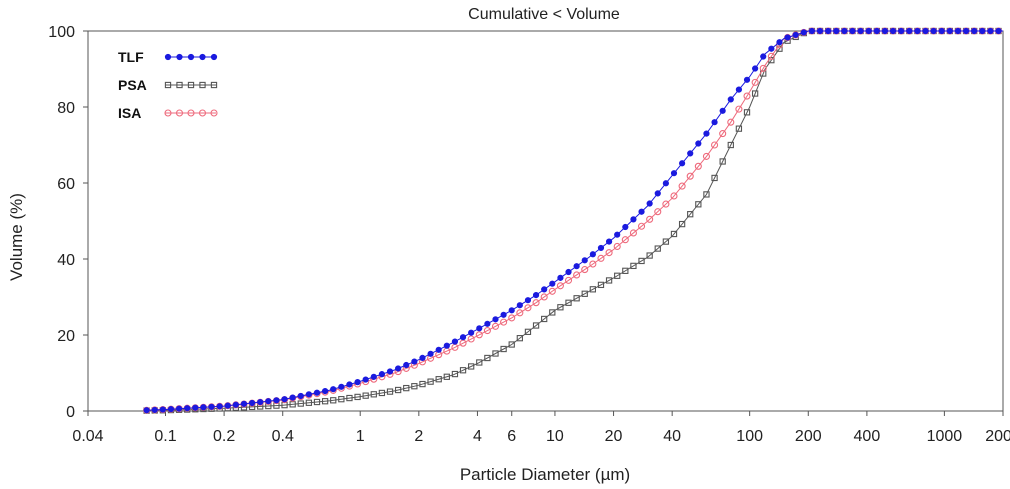 The width and height of the screenshot is (1010, 489). Describe the element at coordinates (168, 113) in the screenshot. I see `legend-item-isa: ISA` at that location.